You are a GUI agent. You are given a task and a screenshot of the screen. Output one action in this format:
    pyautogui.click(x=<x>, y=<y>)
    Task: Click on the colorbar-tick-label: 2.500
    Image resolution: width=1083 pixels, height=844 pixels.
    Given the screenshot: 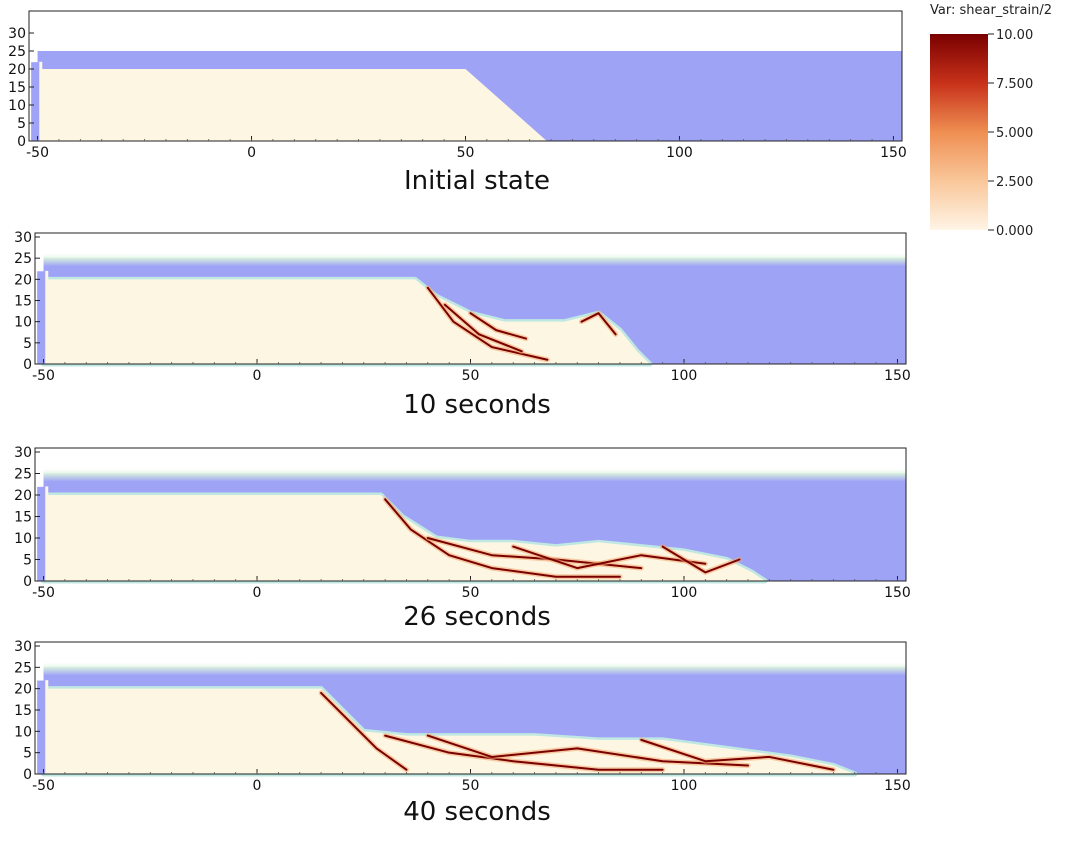 What is the action you would take?
    pyautogui.click(x=1014, y=182)
    